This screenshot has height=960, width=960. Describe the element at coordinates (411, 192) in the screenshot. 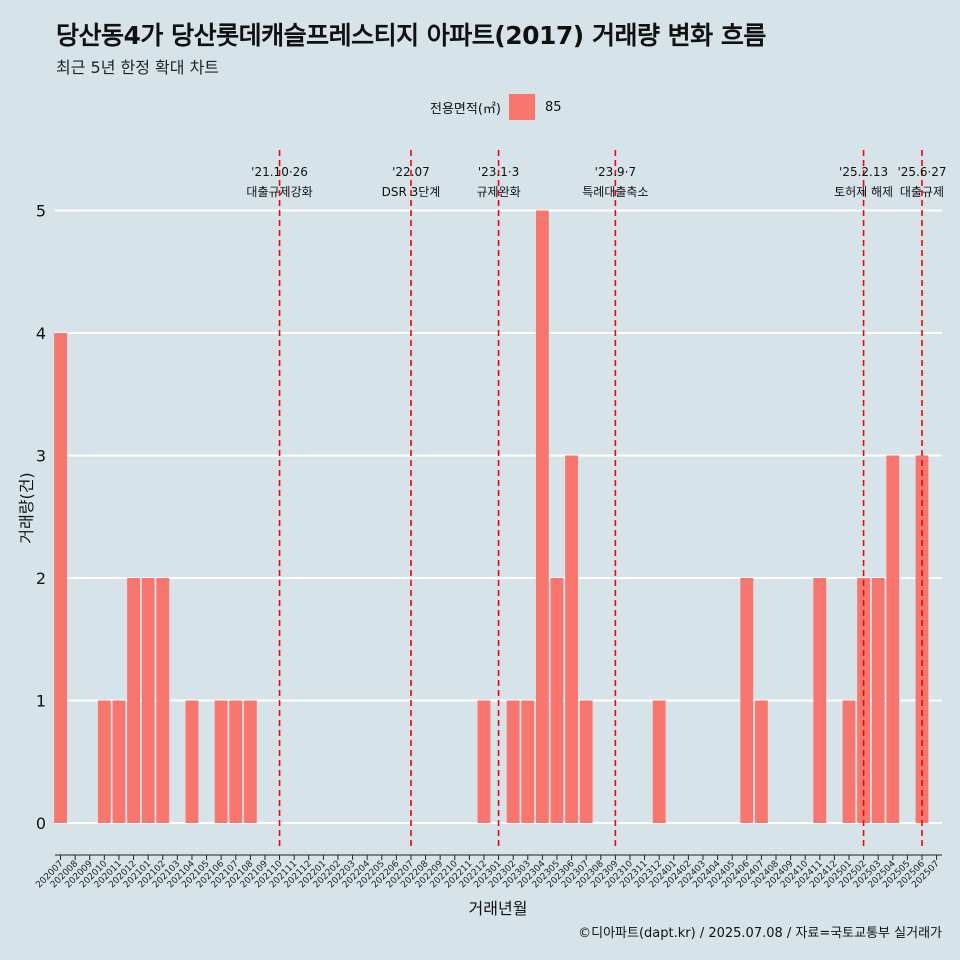

I see `event-label: DSR 3단계` at that location.